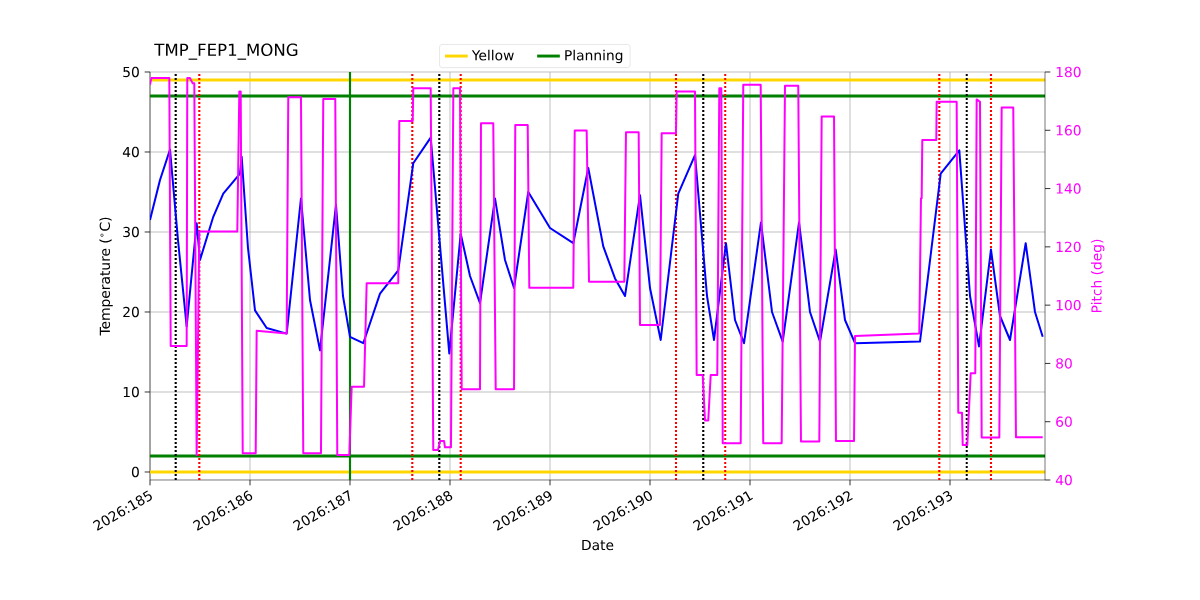  I want to click on chart-title: TMP_FEP1_MONG, so click(226, 51).